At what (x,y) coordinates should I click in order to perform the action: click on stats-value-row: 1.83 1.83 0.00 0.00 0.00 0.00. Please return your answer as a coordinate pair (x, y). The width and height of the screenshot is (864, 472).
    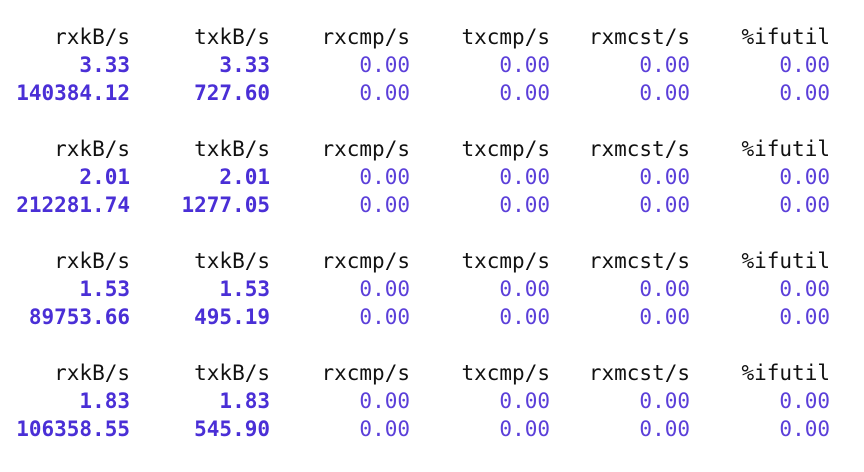
    Looking at the image, I should click on (432, 401).